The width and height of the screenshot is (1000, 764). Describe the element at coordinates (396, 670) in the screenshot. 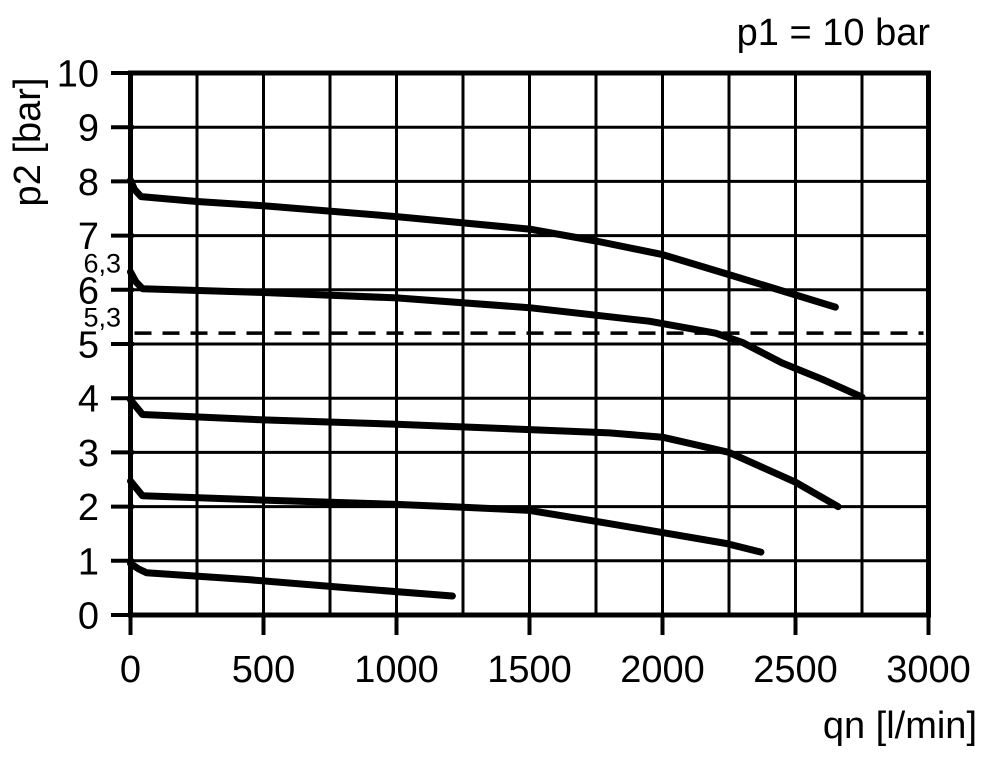

I see `x-tick-label: 1000` at that location.